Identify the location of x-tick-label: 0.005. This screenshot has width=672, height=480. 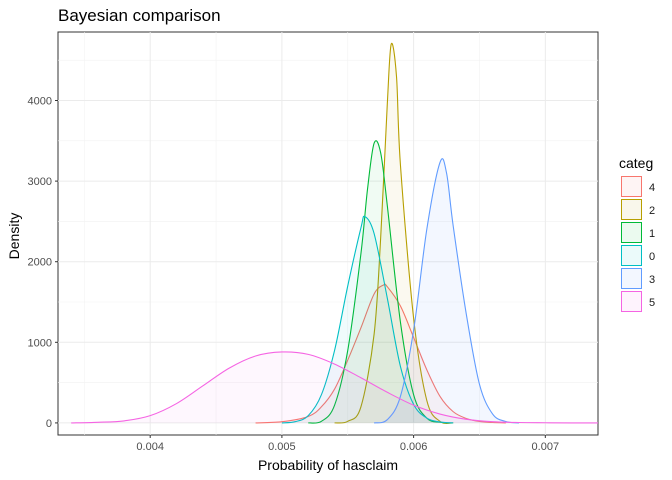
(282, 447).